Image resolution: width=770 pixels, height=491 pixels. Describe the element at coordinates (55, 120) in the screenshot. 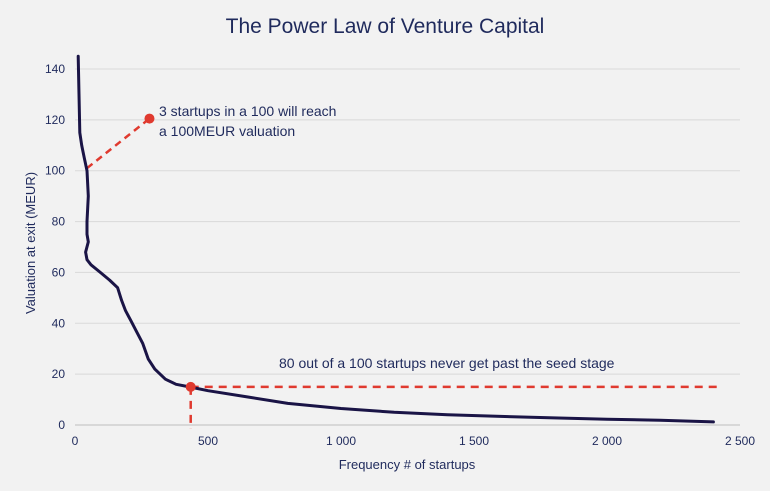

I see `y-tick-label: 120` at that location.